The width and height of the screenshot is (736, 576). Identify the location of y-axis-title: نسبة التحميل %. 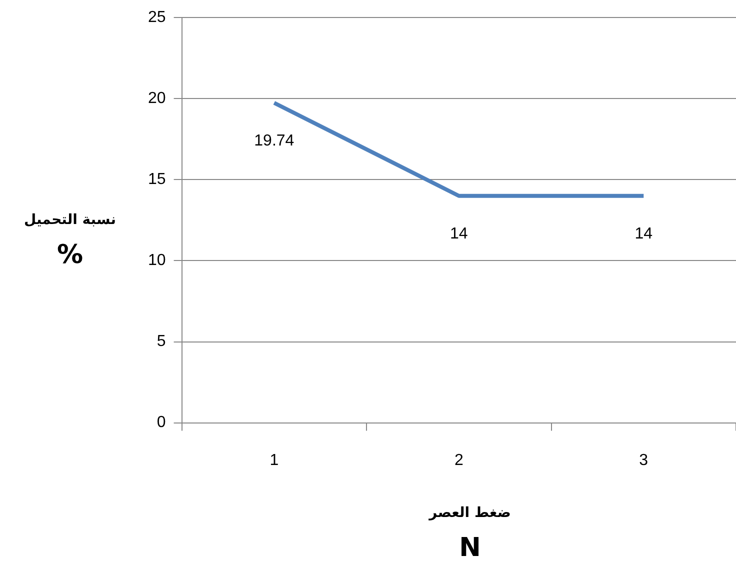
(70, 241).